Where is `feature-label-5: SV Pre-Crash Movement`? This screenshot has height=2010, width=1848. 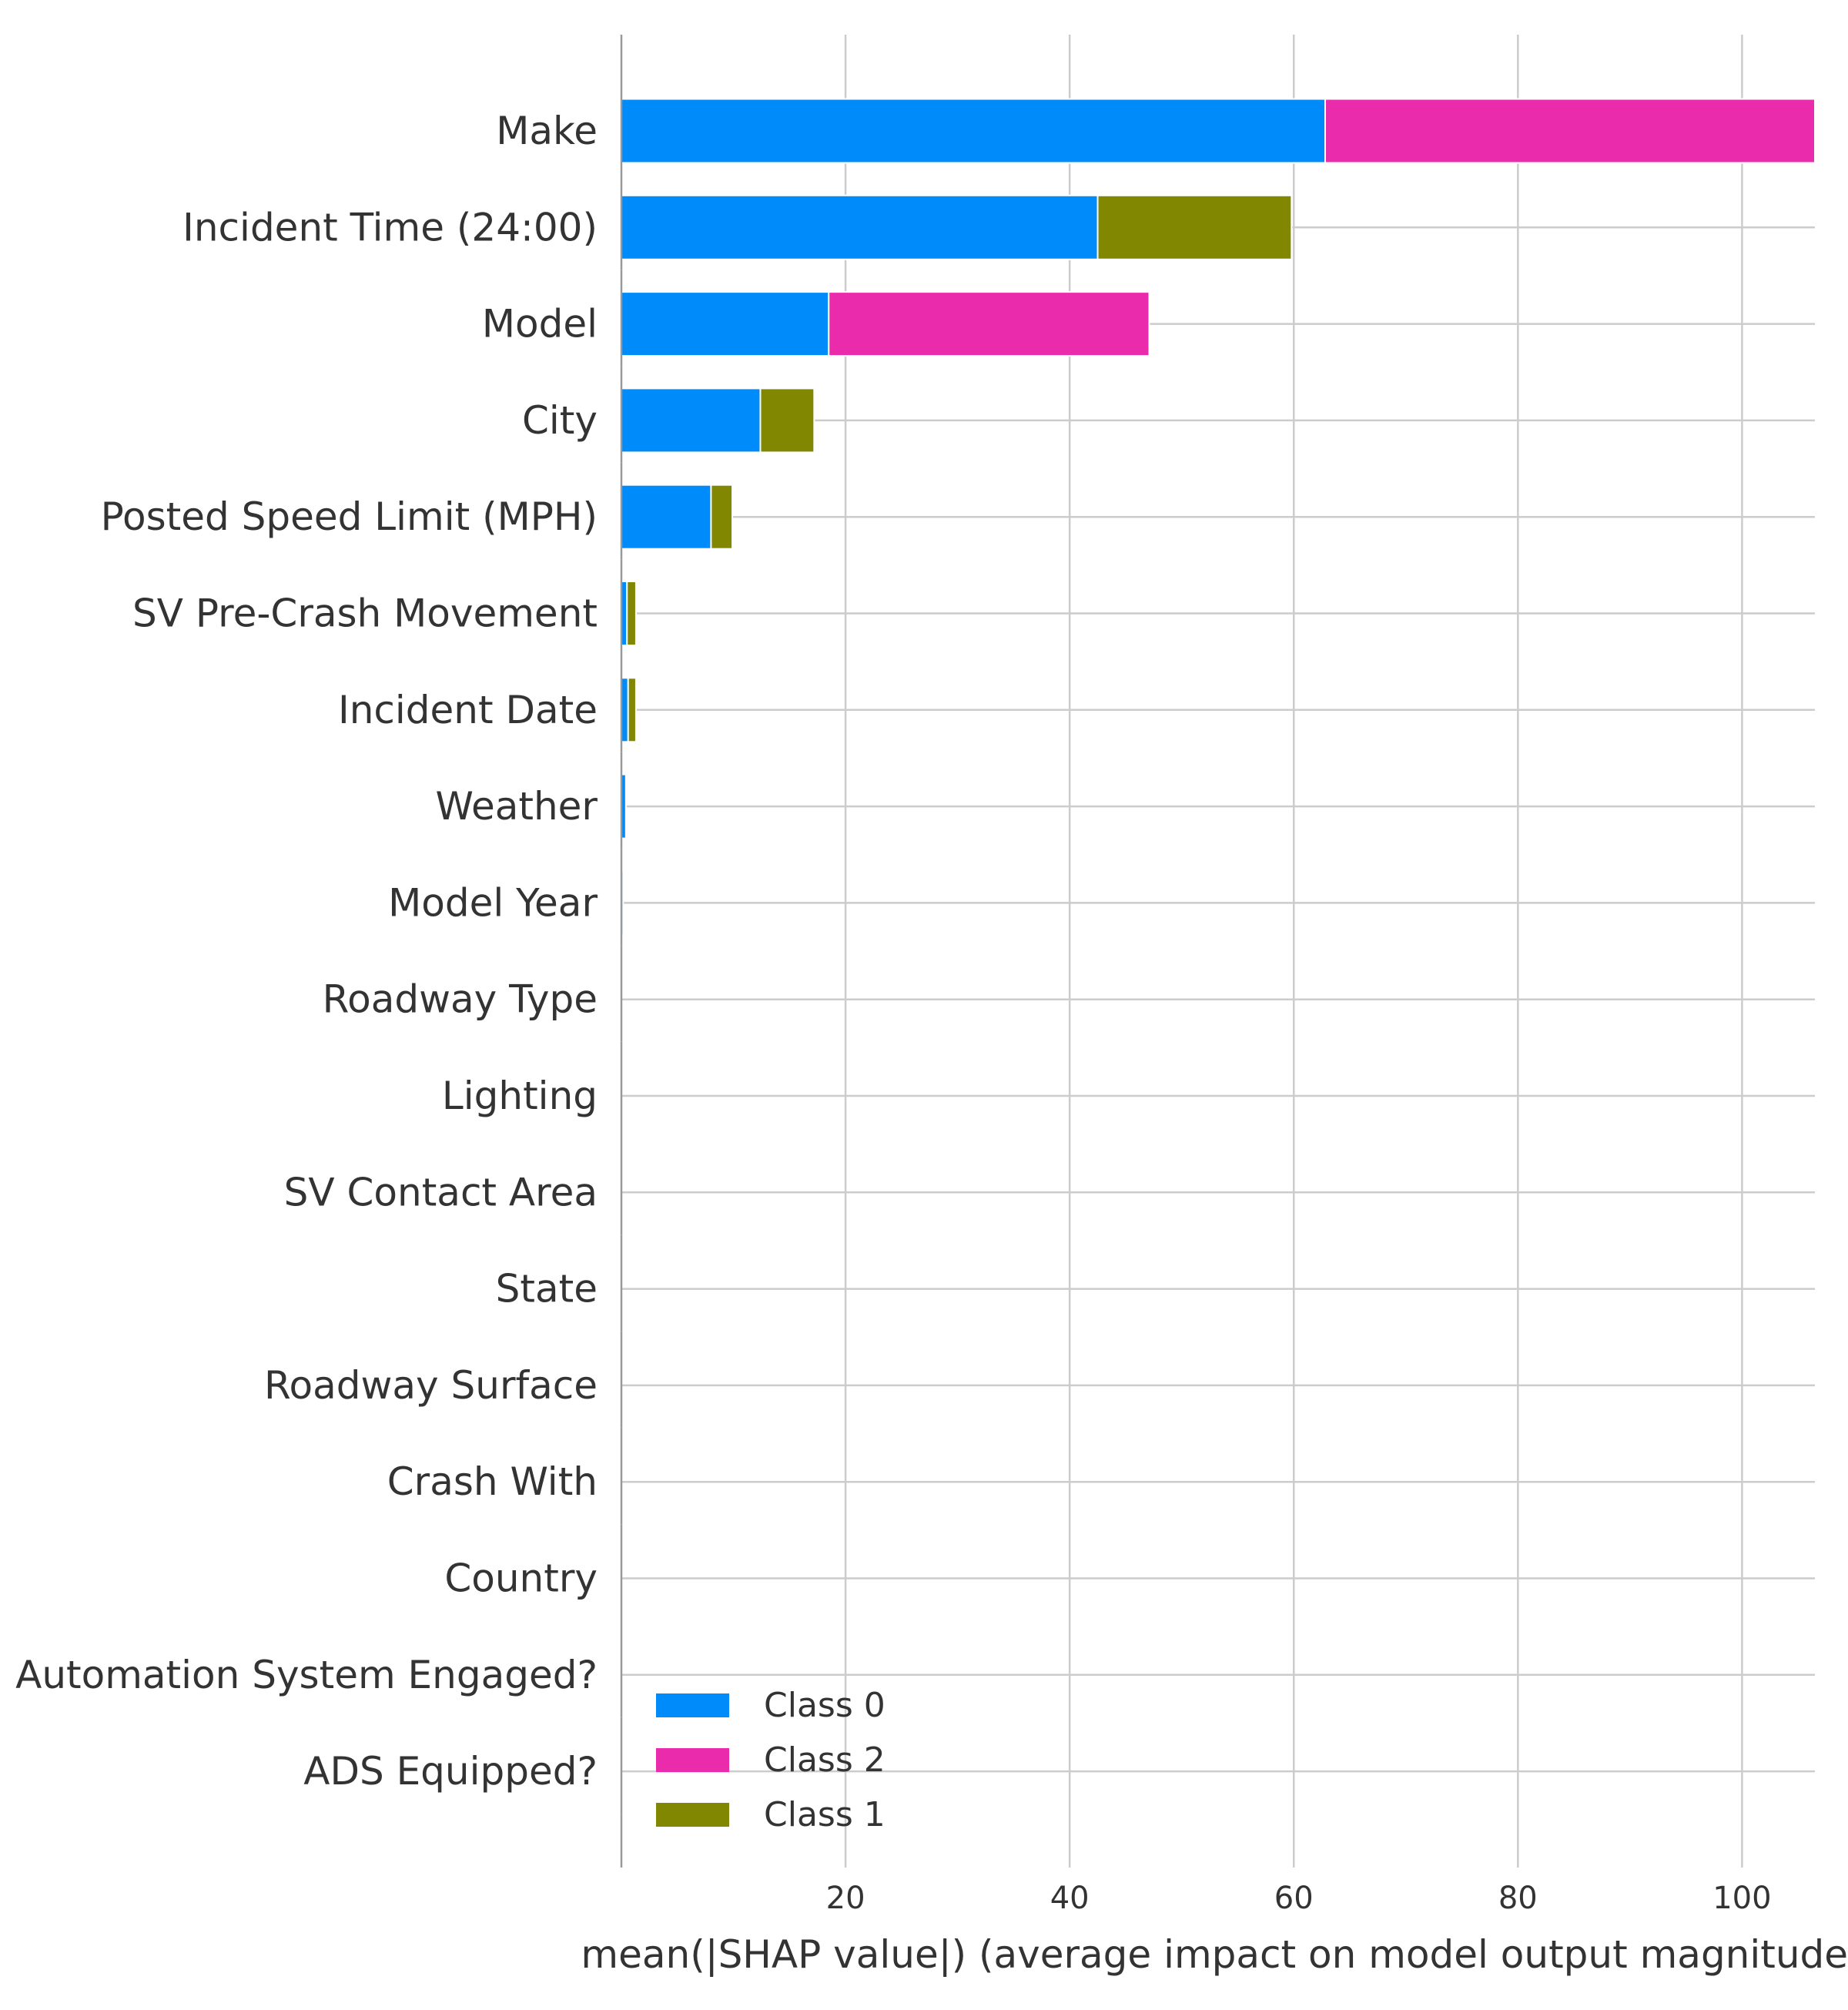 feature-label-5: SV Pre-Crash Movement is located at coordinates (365, 613).